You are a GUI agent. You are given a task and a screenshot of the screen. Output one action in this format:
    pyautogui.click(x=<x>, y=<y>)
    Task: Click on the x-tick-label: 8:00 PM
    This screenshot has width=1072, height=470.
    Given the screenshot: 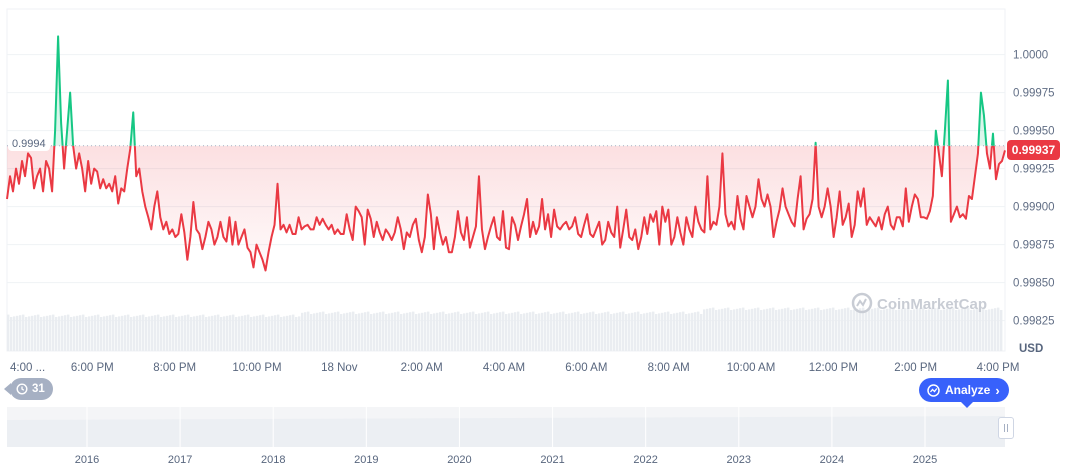 What is the action you would take?
    pyautogui.click(x=174, y=368)
    